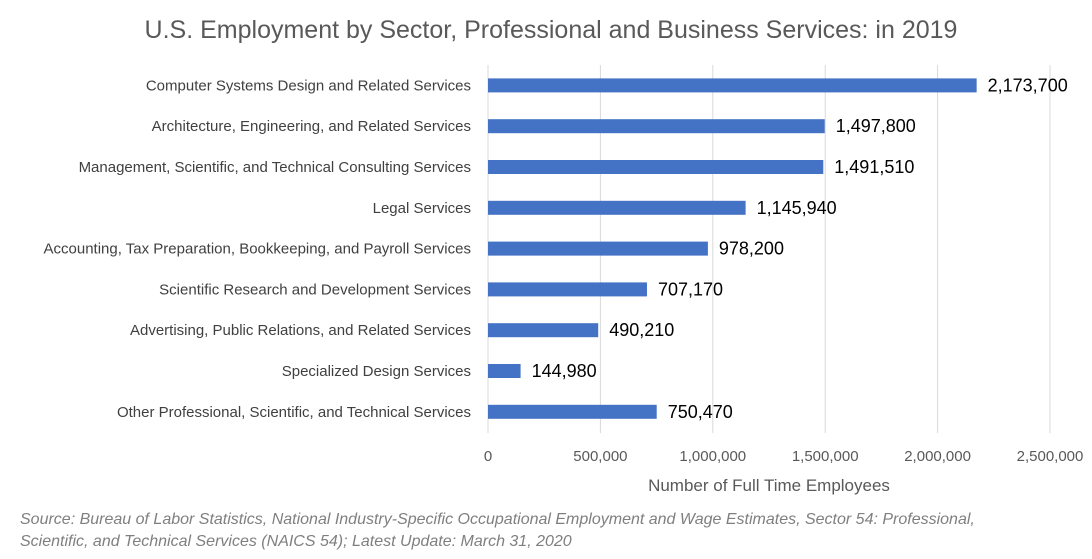 The image size is (1092, 559). Describe the element at coordinates (1028, 85) in the screenshot. I see `data-label: 2,173,700` at that location.